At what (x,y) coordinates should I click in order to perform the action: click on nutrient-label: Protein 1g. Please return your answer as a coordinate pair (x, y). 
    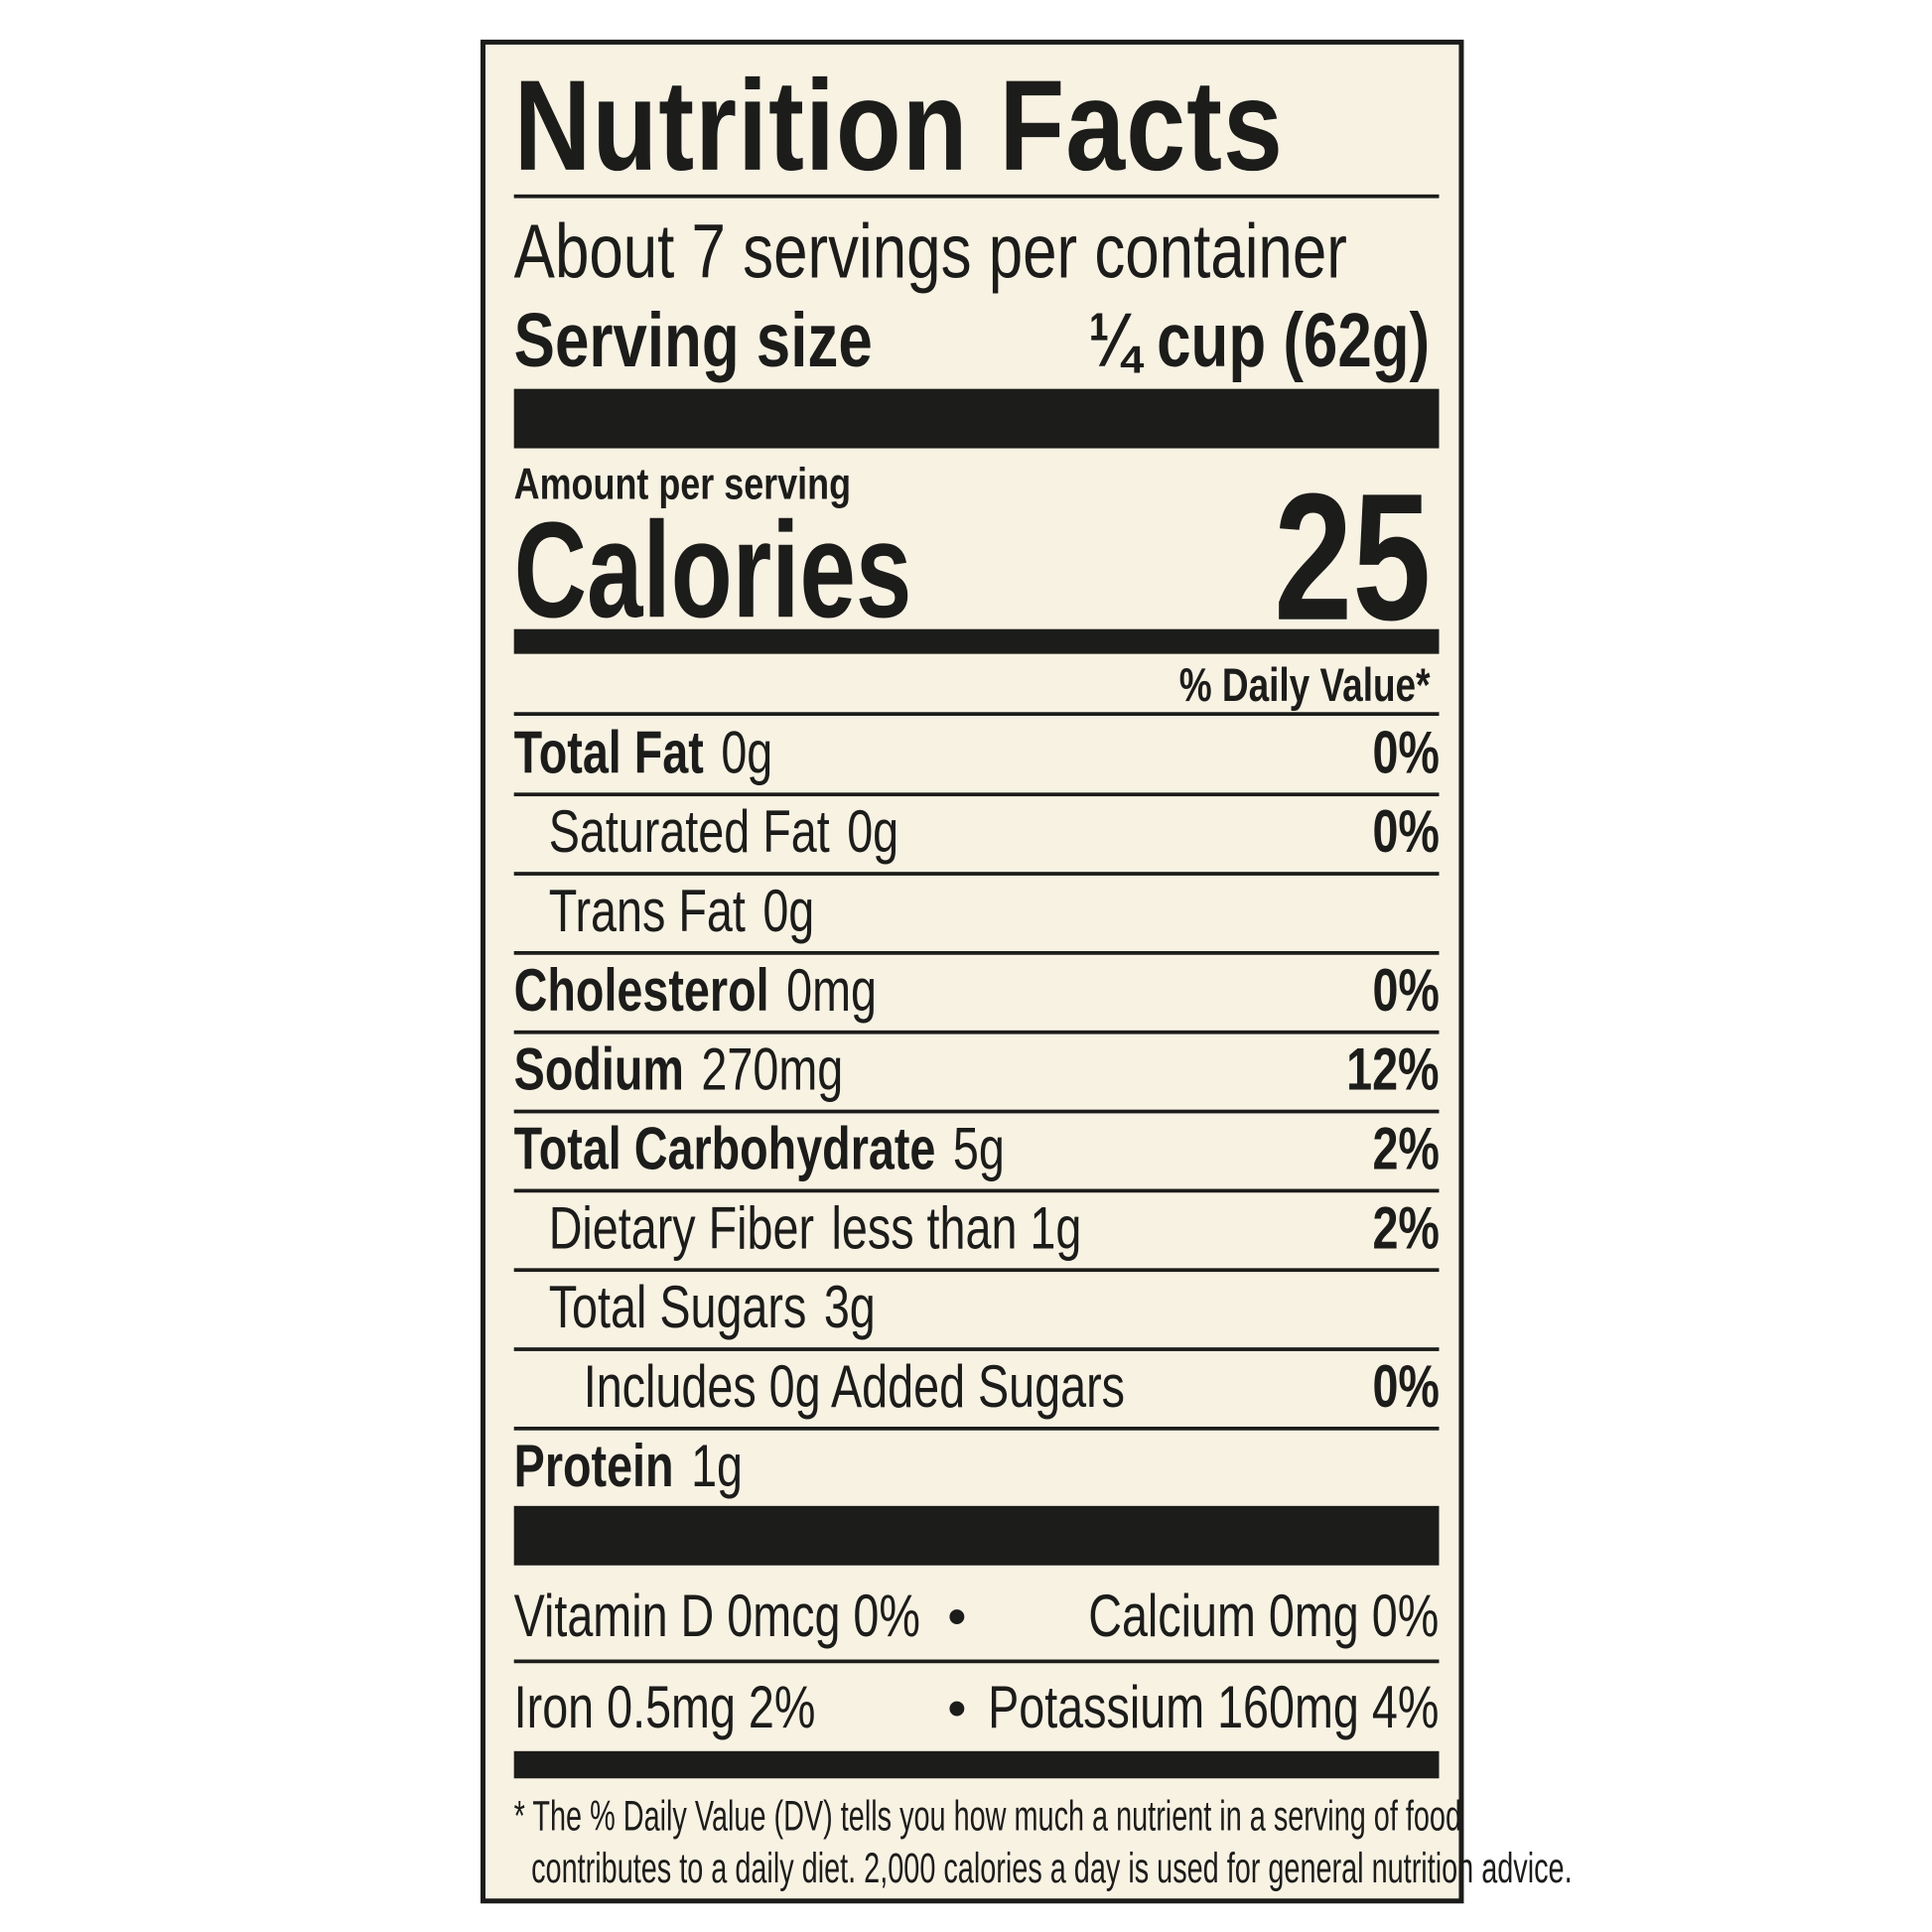
    Looking at the image, I should click on (629, 1467).